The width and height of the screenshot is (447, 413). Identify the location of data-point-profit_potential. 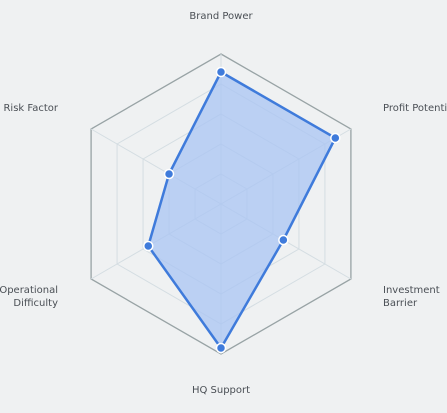
(335, 138).